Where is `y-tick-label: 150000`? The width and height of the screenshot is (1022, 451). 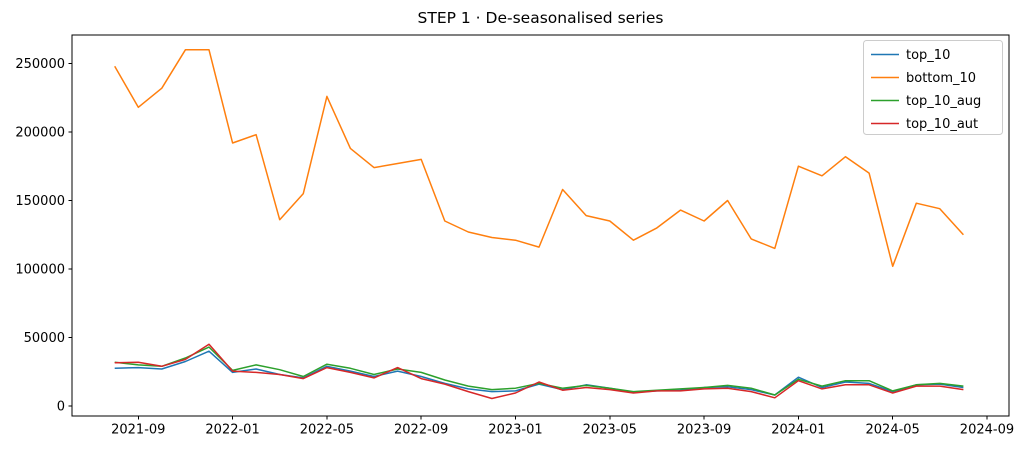
y-tick-label: 150000 is located at coordinates (40, 201).